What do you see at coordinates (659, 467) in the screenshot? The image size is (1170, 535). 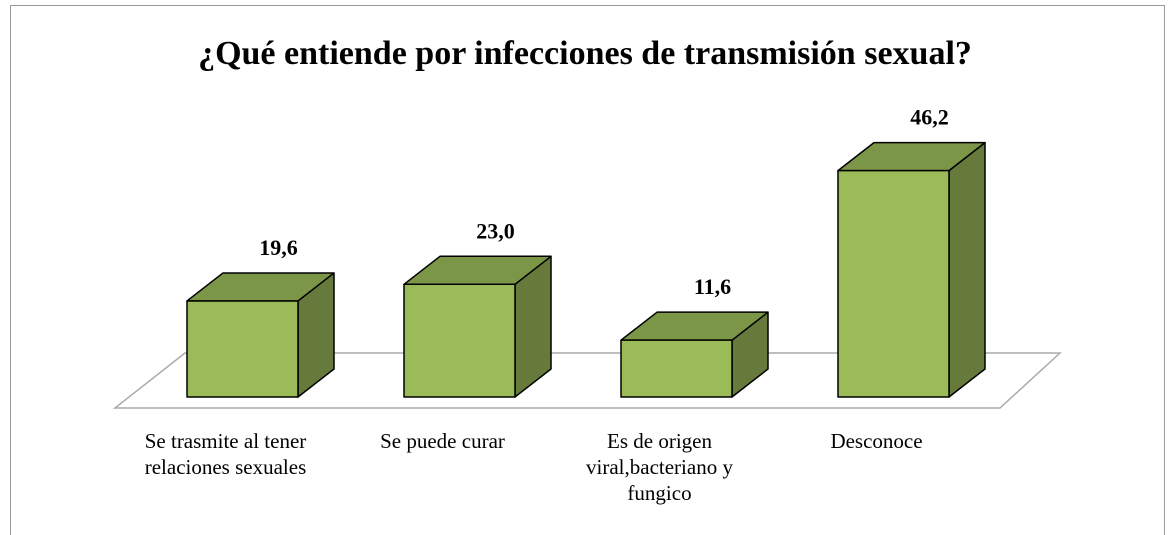 I see `x-tick-label: Es de origen viral,bacteriano y fungico` at bounding box center [659, 467].